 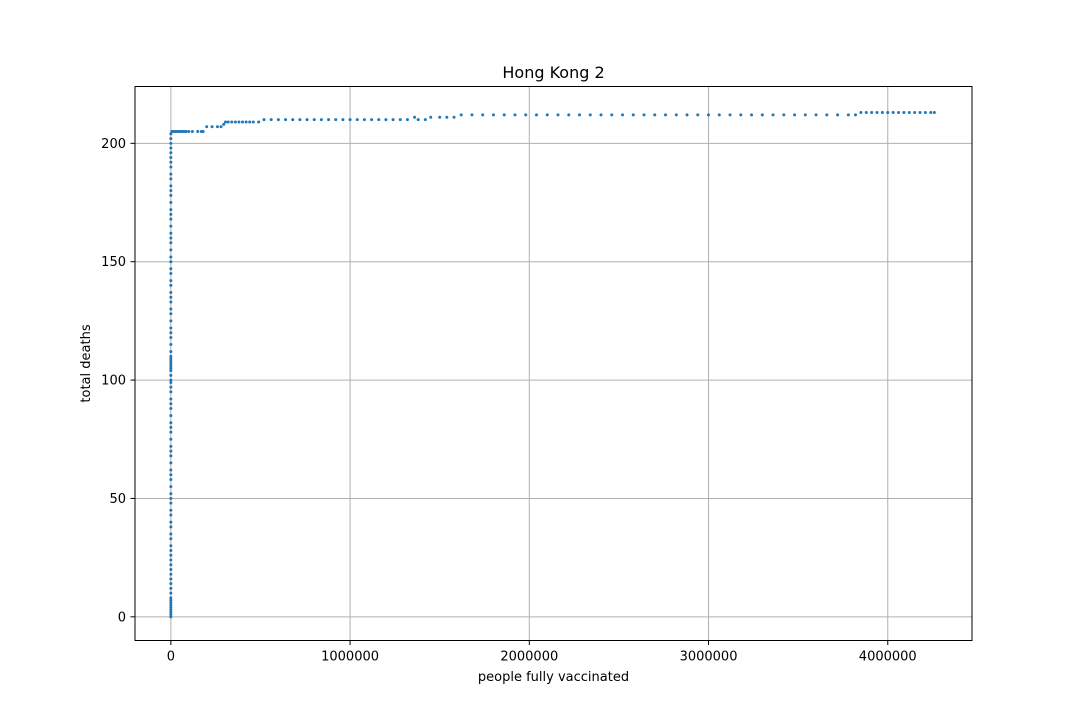 I want to click on x-axis-label: people fully vaccinated, so click(x=553, y=677).